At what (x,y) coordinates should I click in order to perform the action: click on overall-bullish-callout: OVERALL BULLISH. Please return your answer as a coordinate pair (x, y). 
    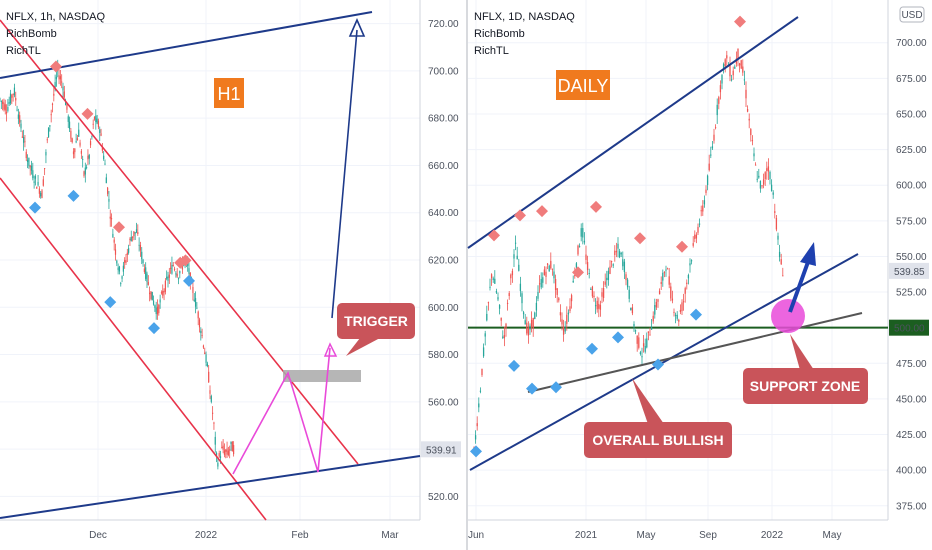
    Looking at the image, I should click on (658, 418).